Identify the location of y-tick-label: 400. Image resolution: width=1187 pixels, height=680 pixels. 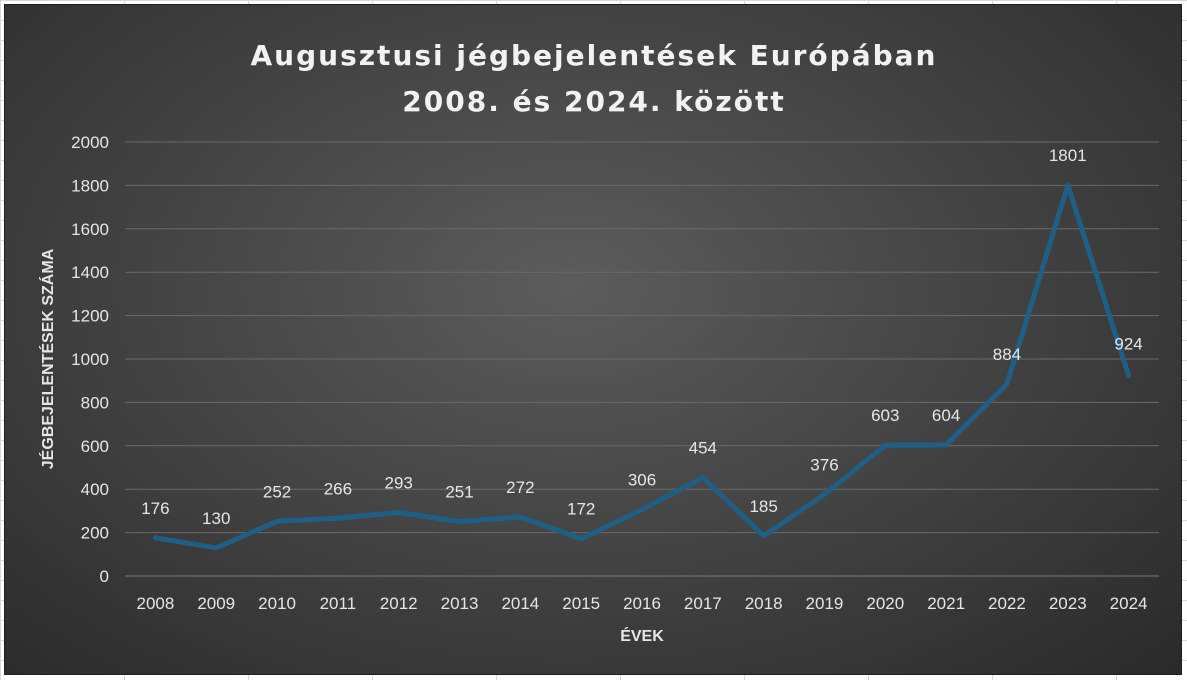
(95, 489).